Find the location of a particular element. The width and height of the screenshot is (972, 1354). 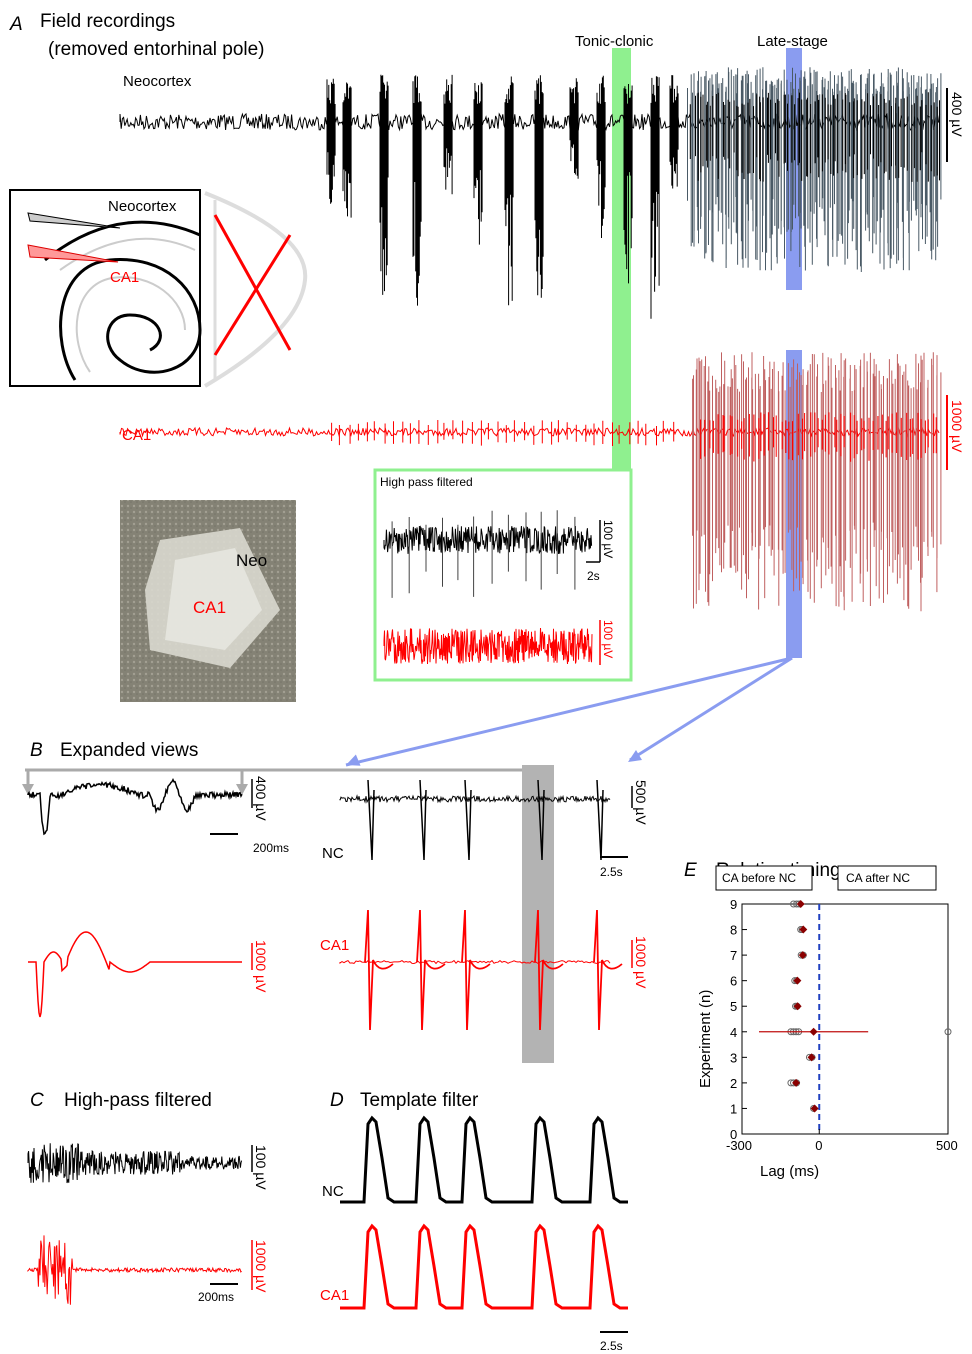

b-nc-label: NC is located at coordinates (333, 853).